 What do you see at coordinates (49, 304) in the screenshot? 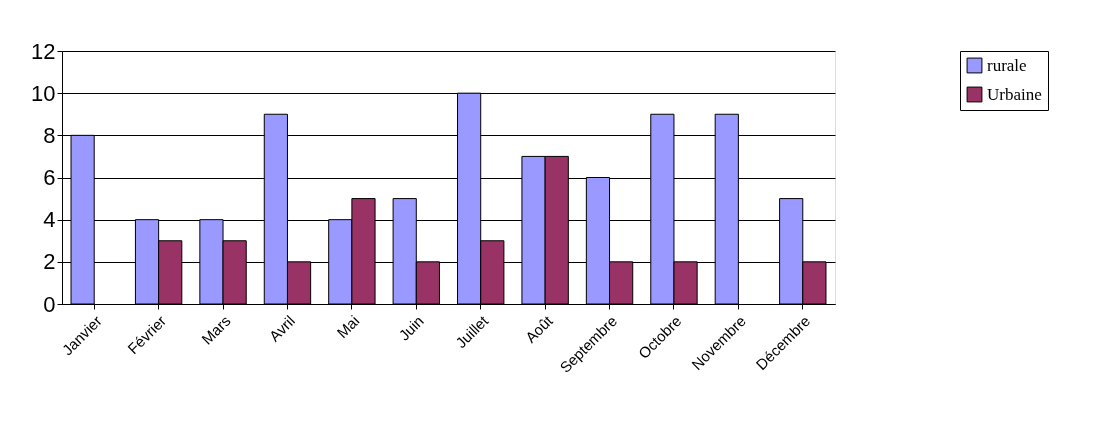
I see `y-tick-label: 0` at bounding box center [49, 304].